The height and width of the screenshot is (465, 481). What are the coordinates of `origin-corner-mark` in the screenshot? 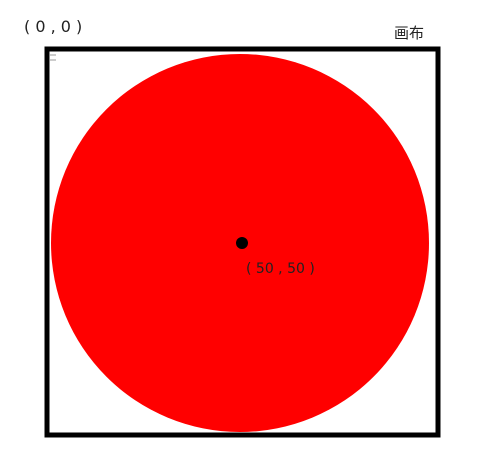 It's located at (53, 57).